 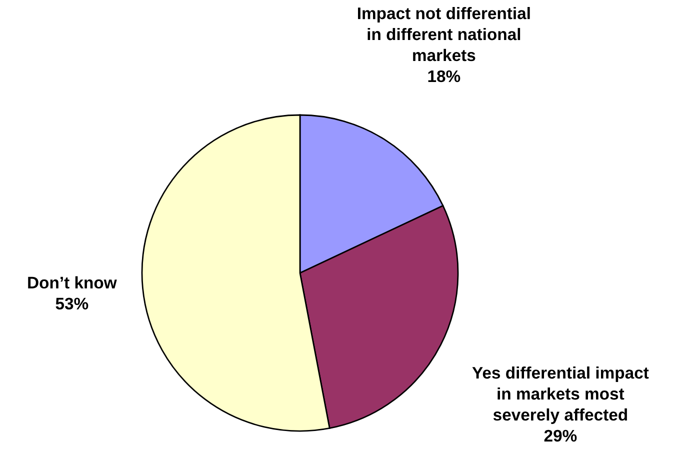 I want to click on slice-label: Yes differential impact in markets most severely affected, so click(x=560, y=395).